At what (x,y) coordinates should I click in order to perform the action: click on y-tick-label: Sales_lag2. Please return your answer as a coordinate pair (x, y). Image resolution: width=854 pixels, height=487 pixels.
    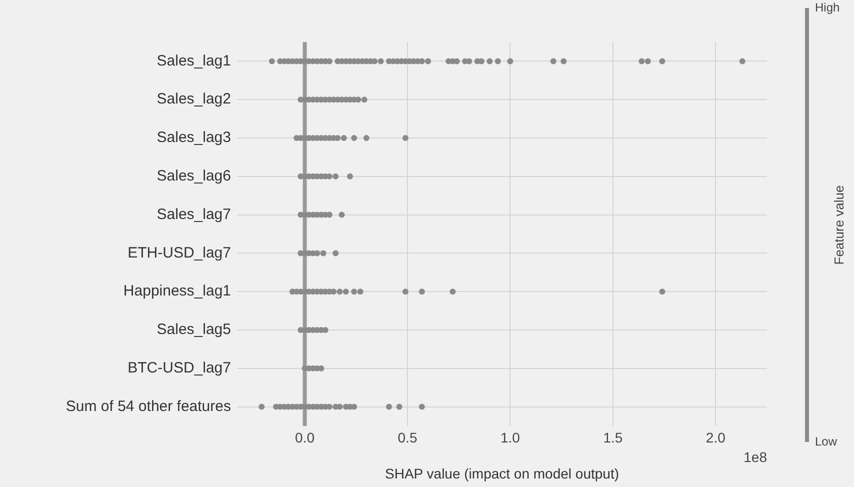
    Looking at the image, I should click on (193, 99).